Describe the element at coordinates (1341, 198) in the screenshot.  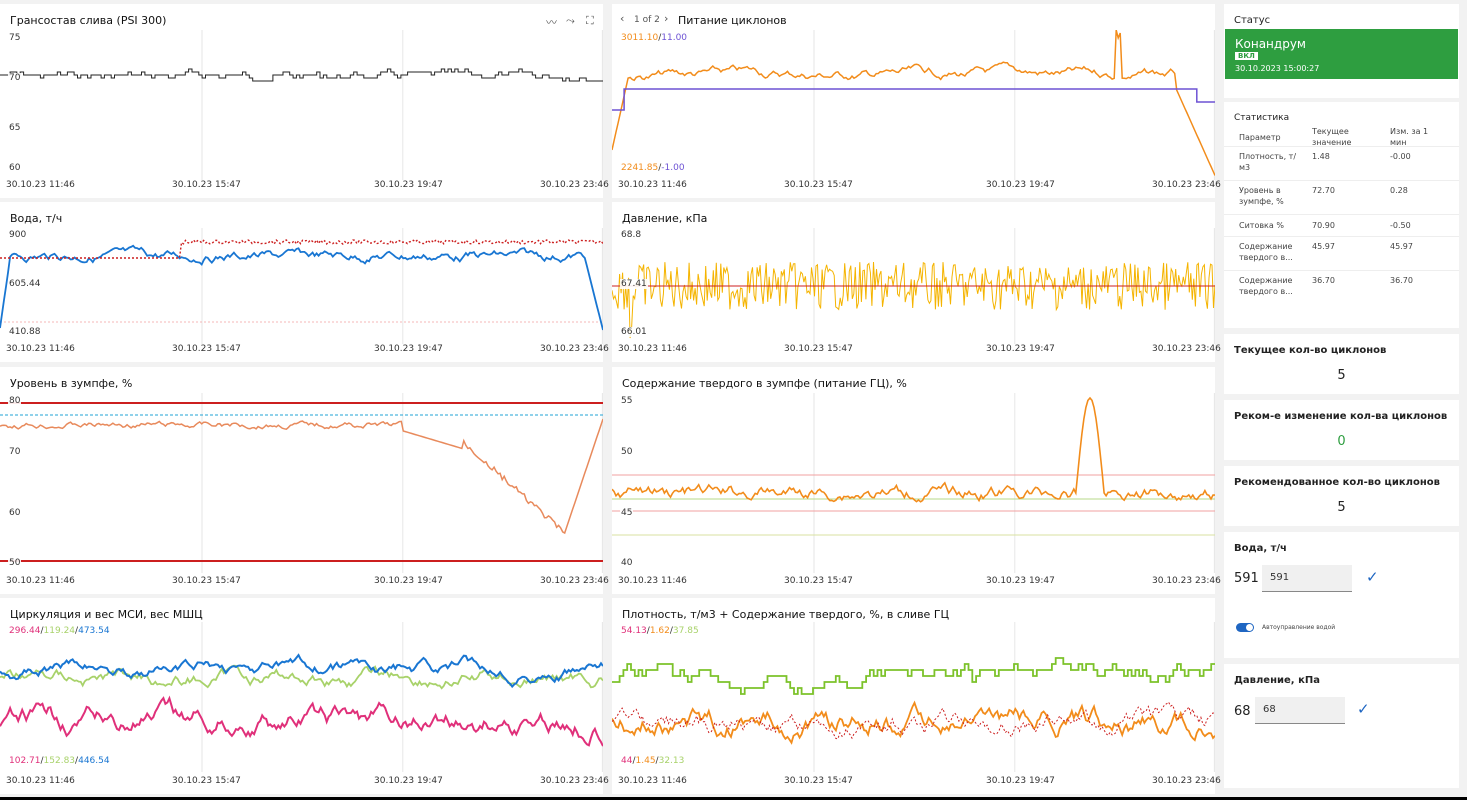
I see `stats-row: Уровень в зумпфе, % 72.70 0.28` at that location.